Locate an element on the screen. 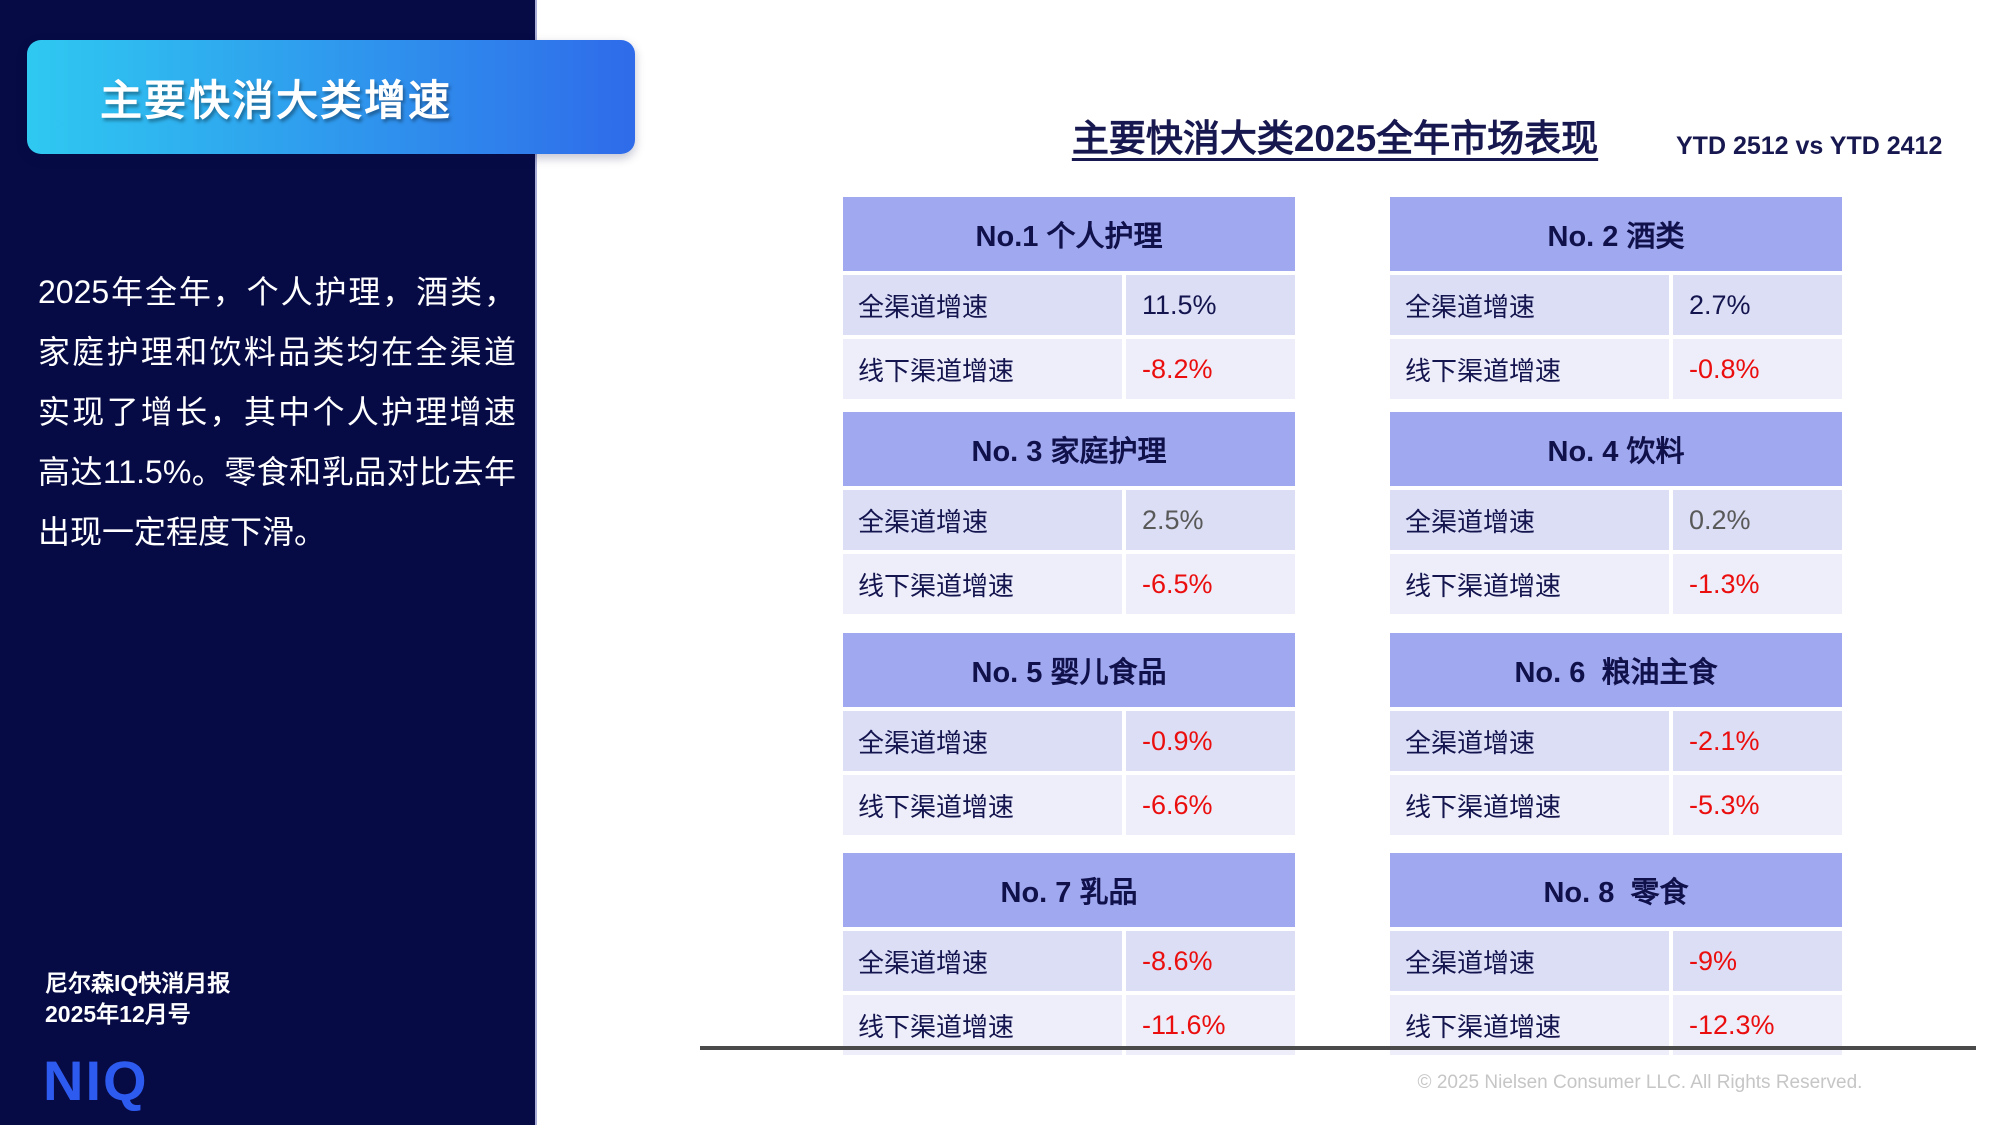  table-row: 线下渠道增速 -6.5% is located at coordinates (1069, 584).